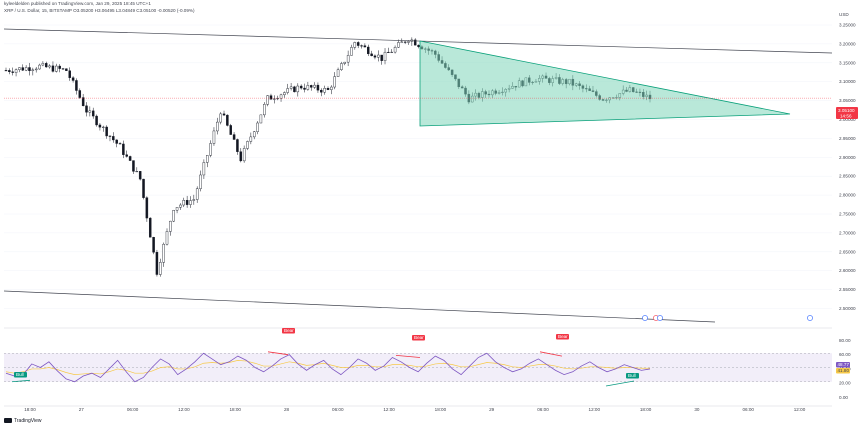 This screenshot has width=860, height=426. I want to click on currency-label: USD, so click(844, 14).